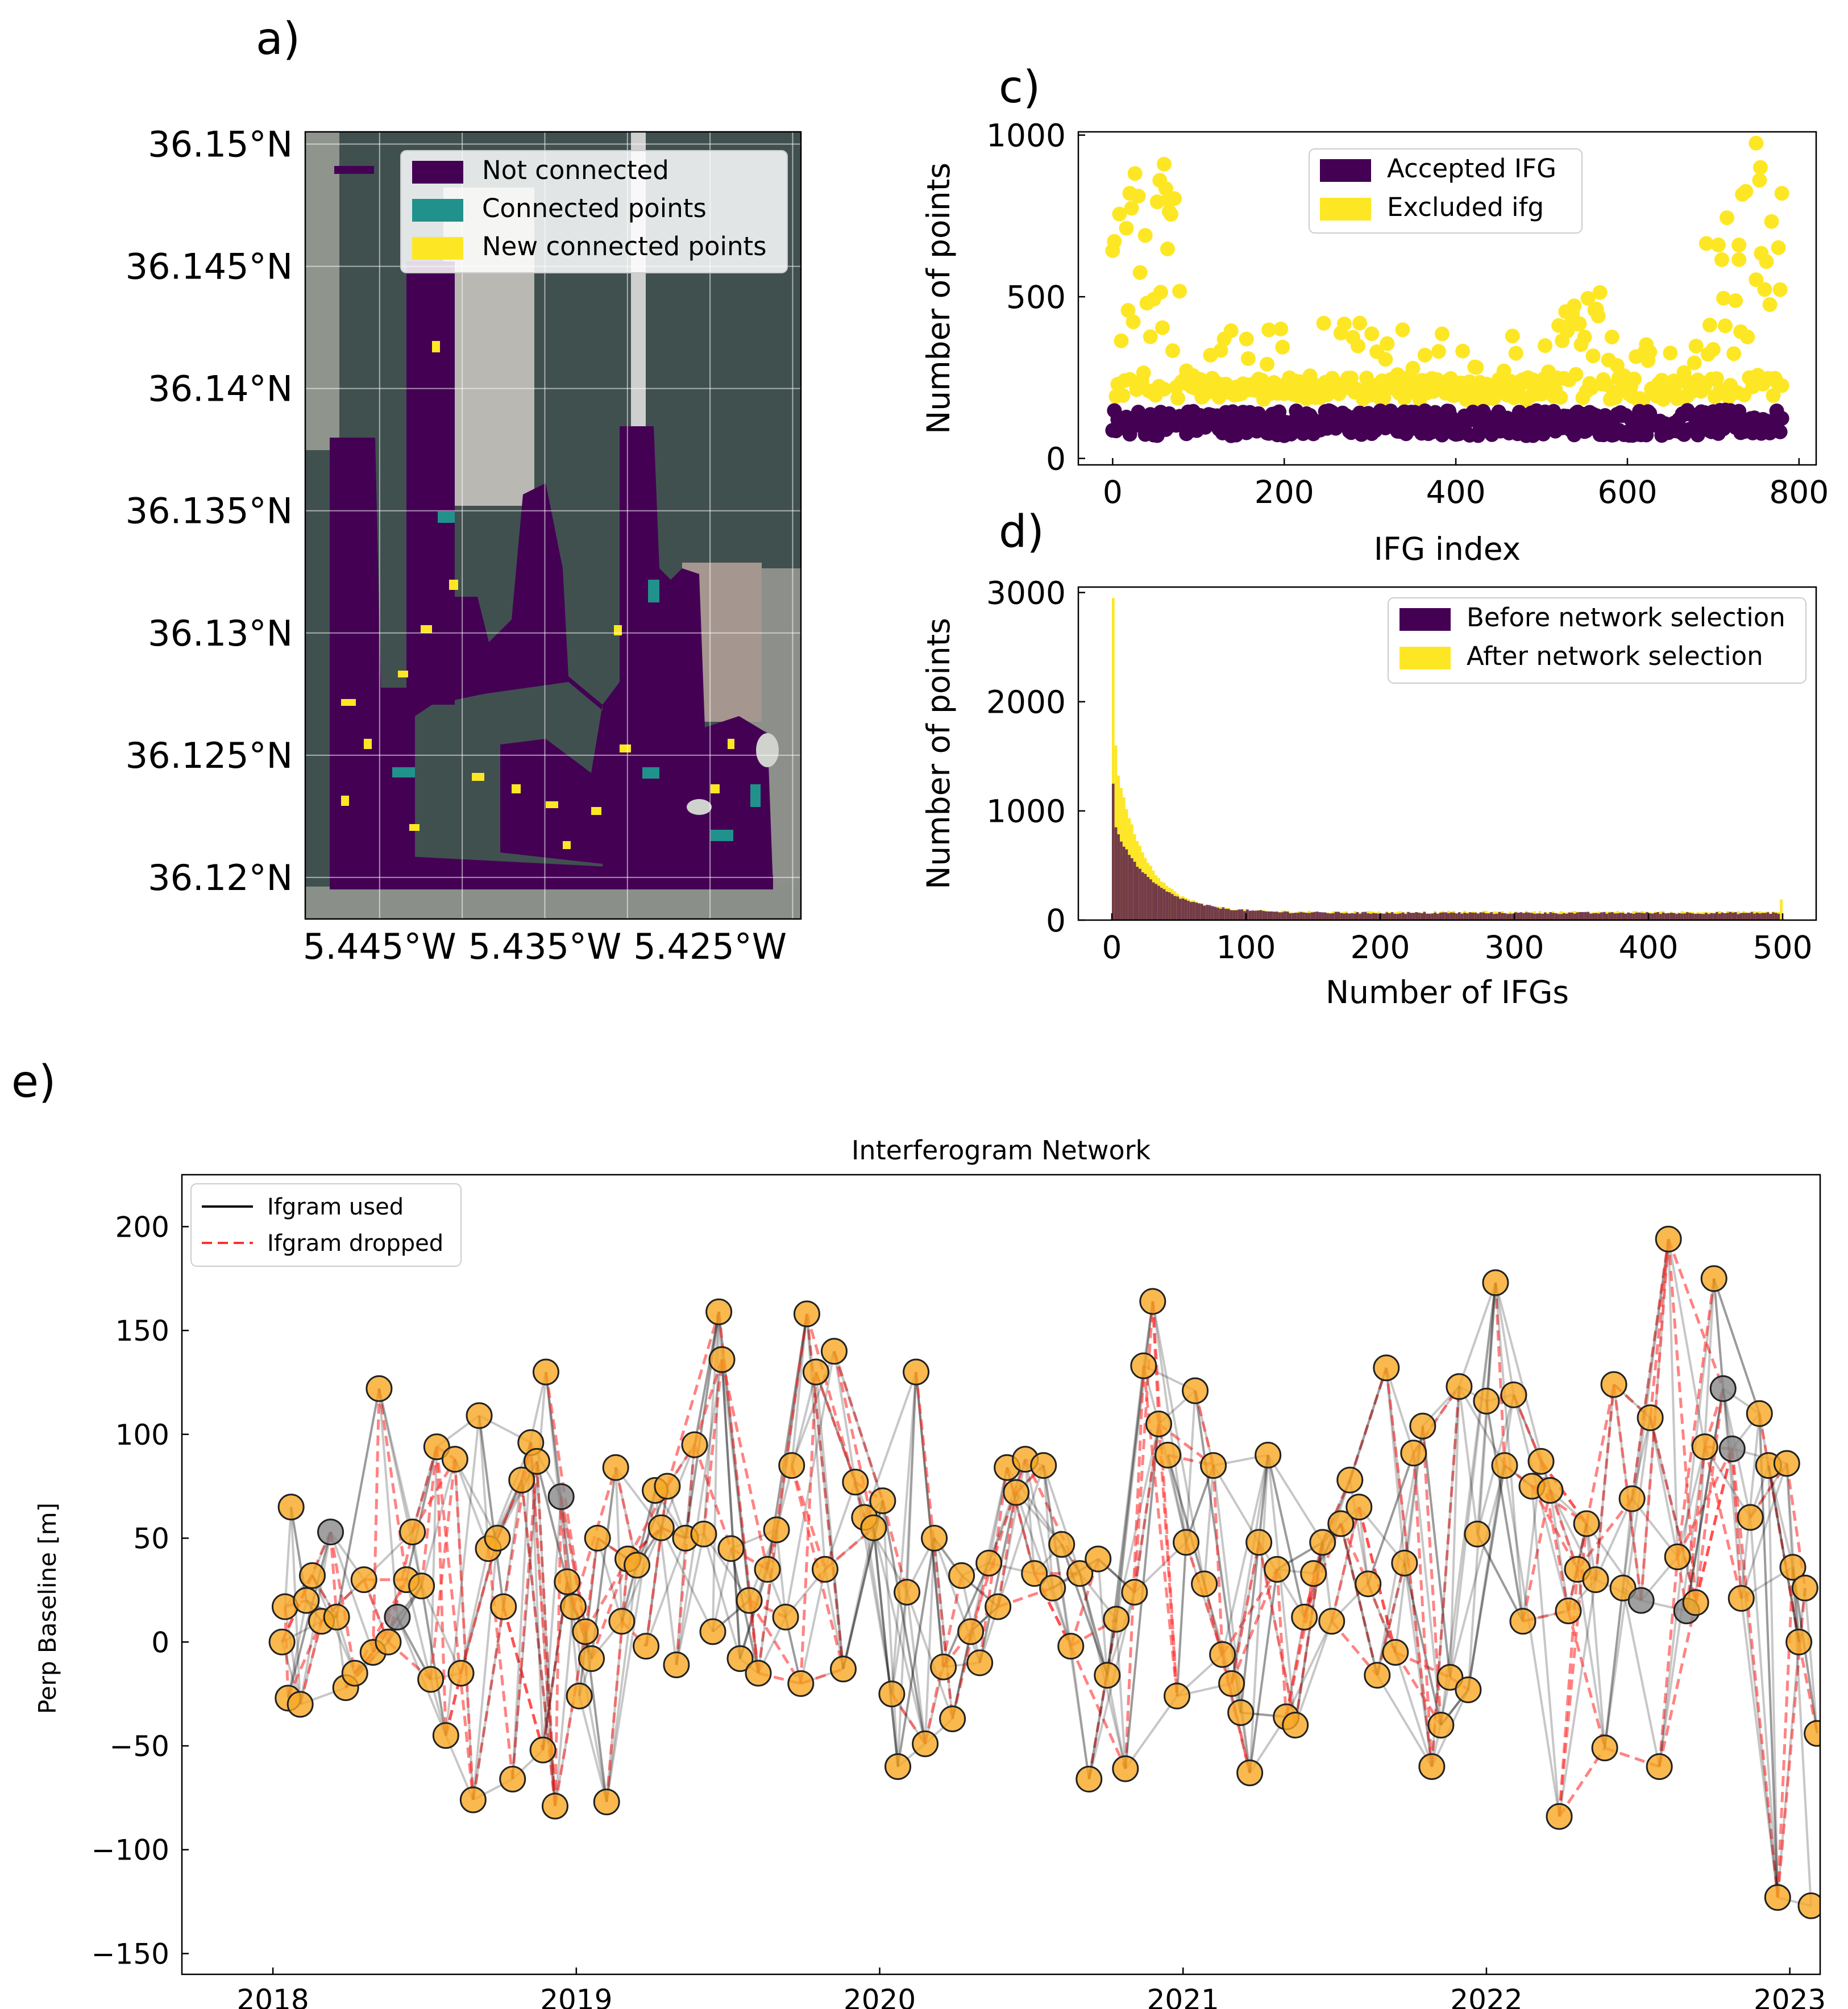 The height and width of the screenshot is (2009, 1848). I want to click on ytick-label: 2000, so click(1026, 702).